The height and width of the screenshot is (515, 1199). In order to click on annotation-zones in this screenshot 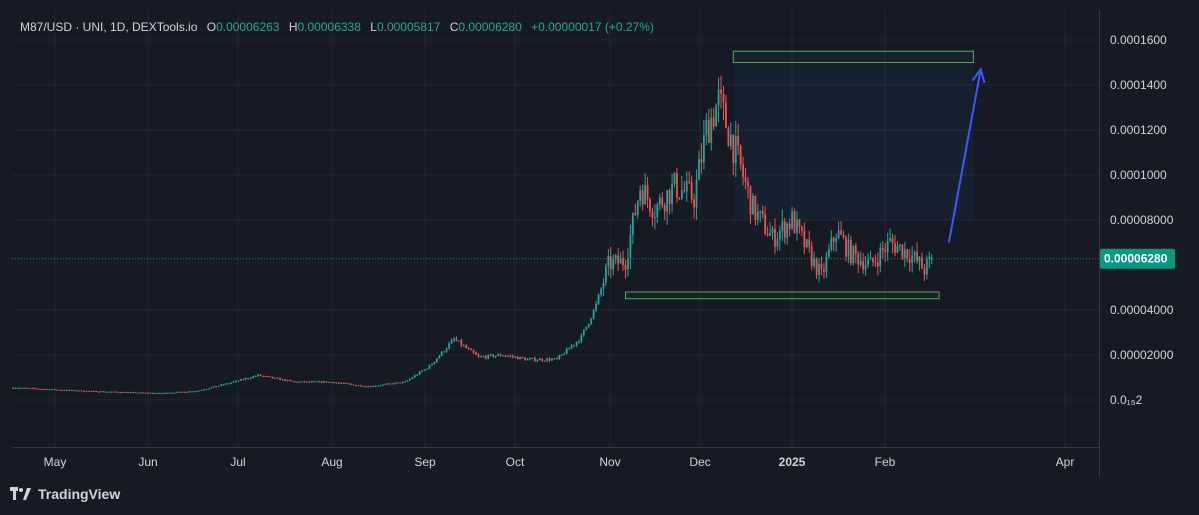, I will do `click(799, 175)`.